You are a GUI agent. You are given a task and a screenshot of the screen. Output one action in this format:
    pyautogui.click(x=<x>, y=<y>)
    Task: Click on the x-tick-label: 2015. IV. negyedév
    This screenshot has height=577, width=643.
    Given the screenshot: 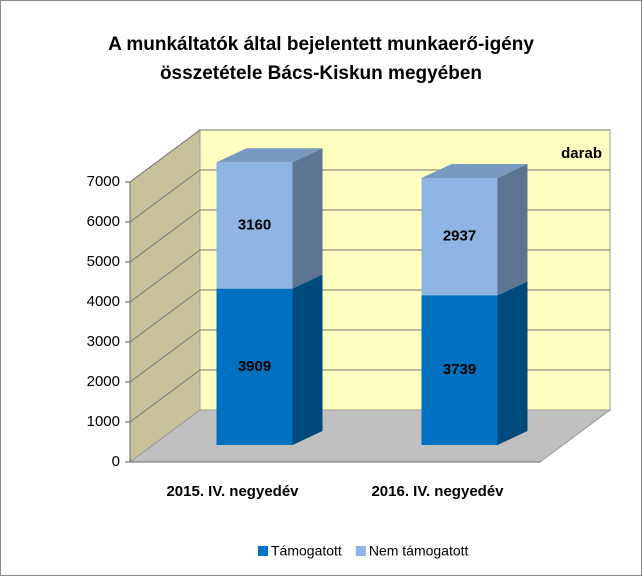 What is the action you would take?
    pyautogui.click(x=232, y=491)
    